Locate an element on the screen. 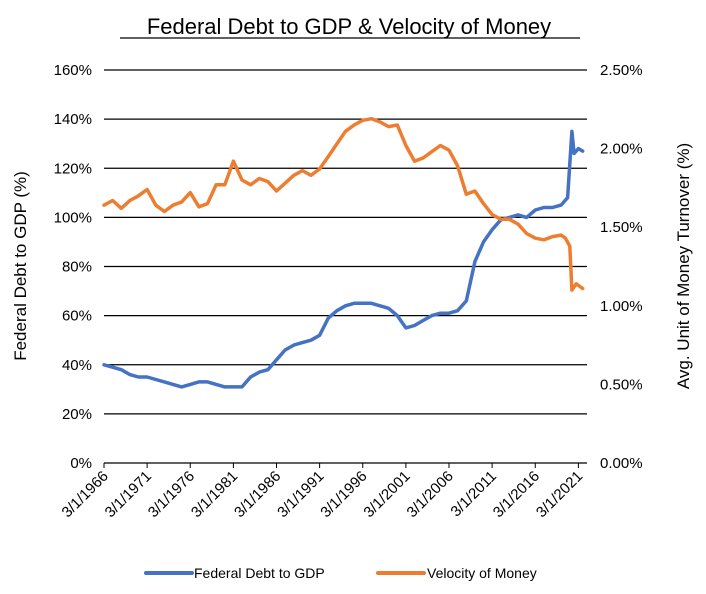 This screenshot has height=594, width=706. x-tick-label: 3/1/1986 is located at coordinates (257, 494).